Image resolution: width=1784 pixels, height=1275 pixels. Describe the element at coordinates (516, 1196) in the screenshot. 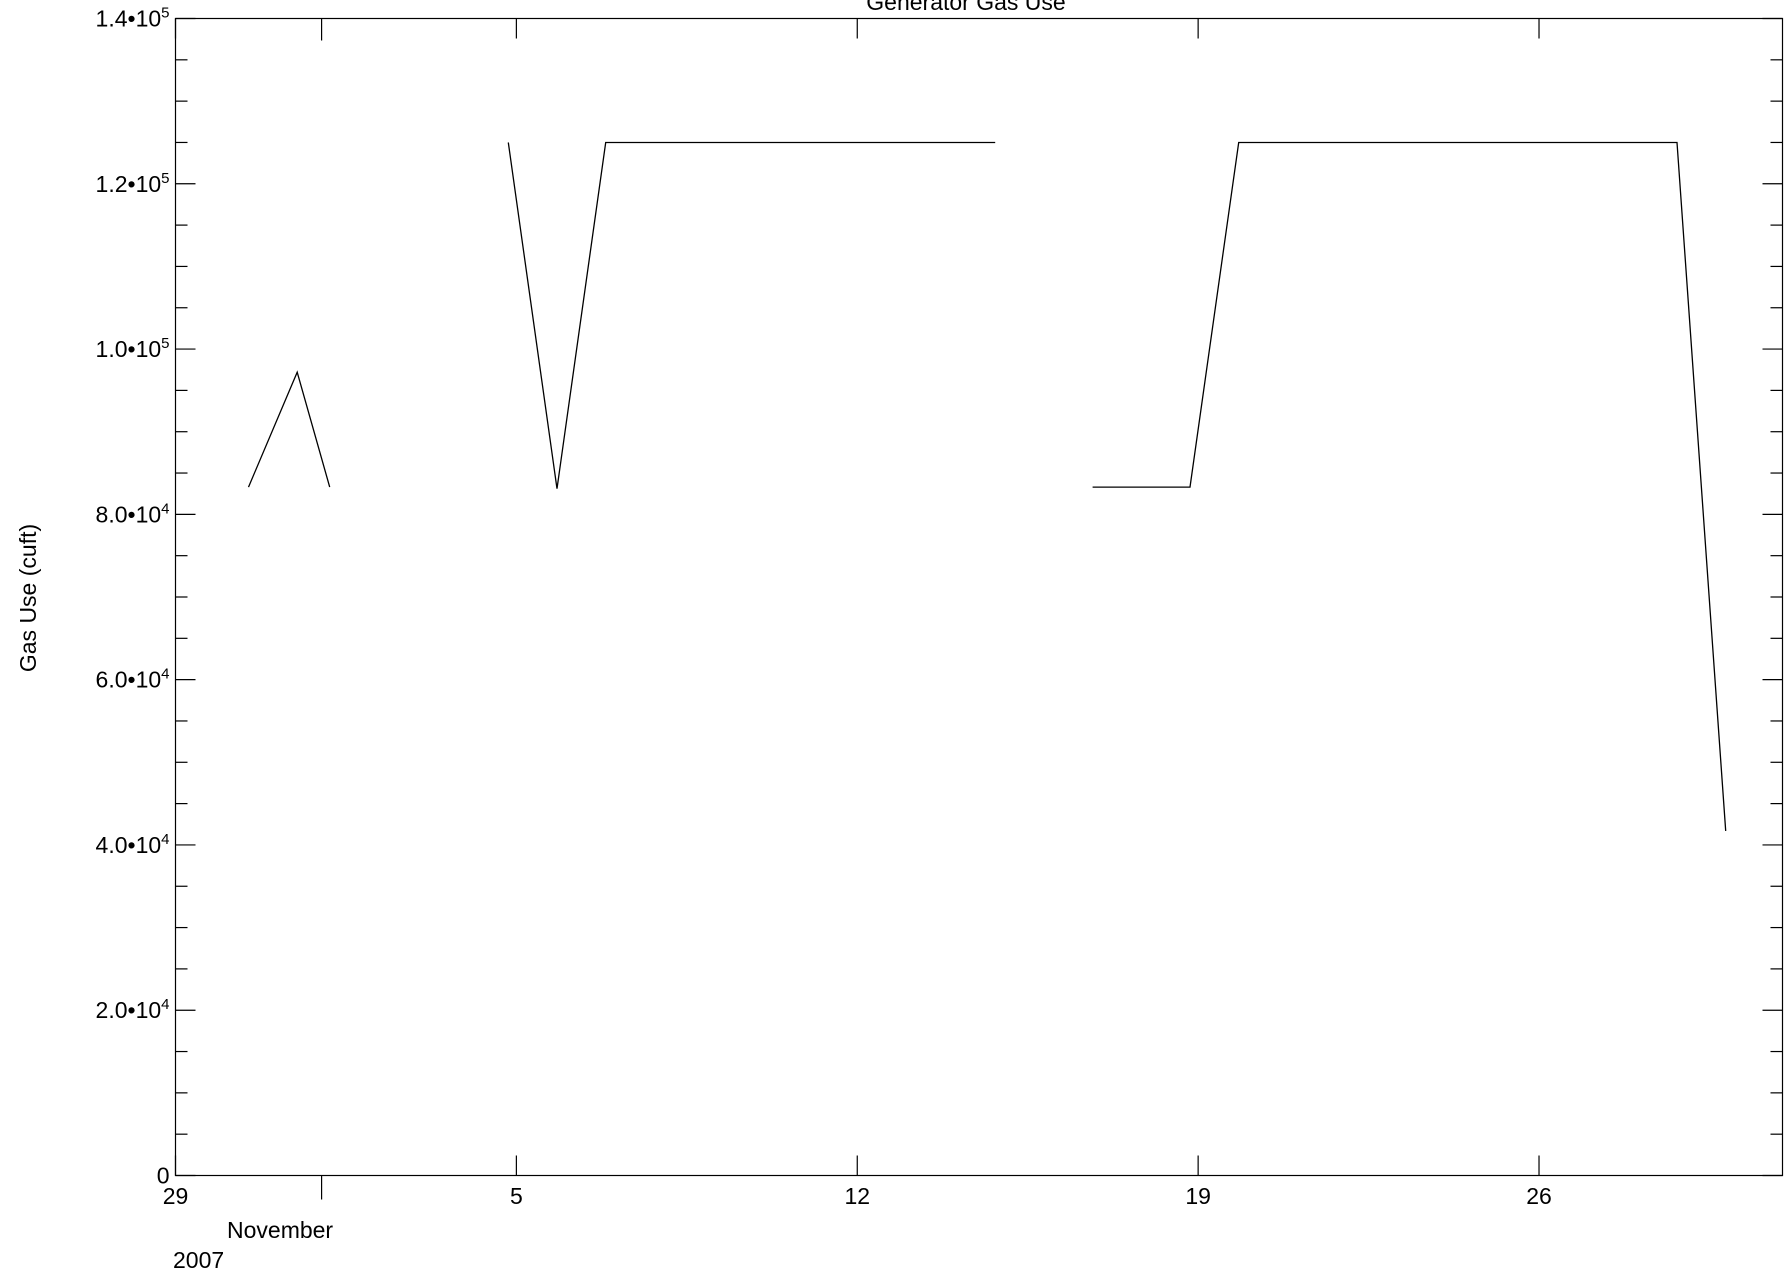

I see `x-tick-label: 5` at that location.